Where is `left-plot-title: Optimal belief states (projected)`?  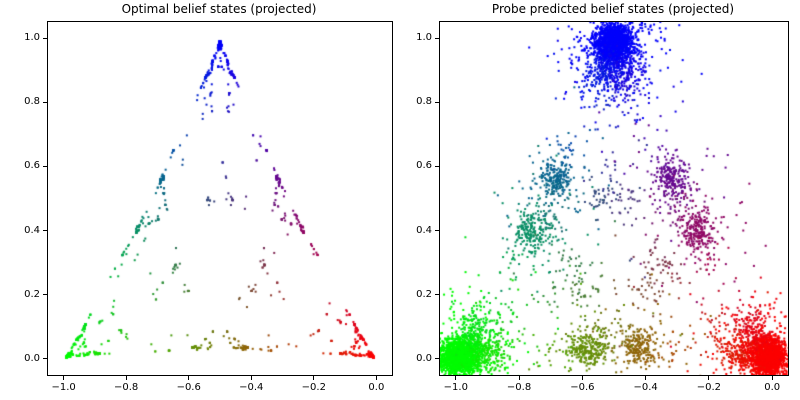 left-plot-title: Optimal belief states (projected) is located at coordinates (219, 9).